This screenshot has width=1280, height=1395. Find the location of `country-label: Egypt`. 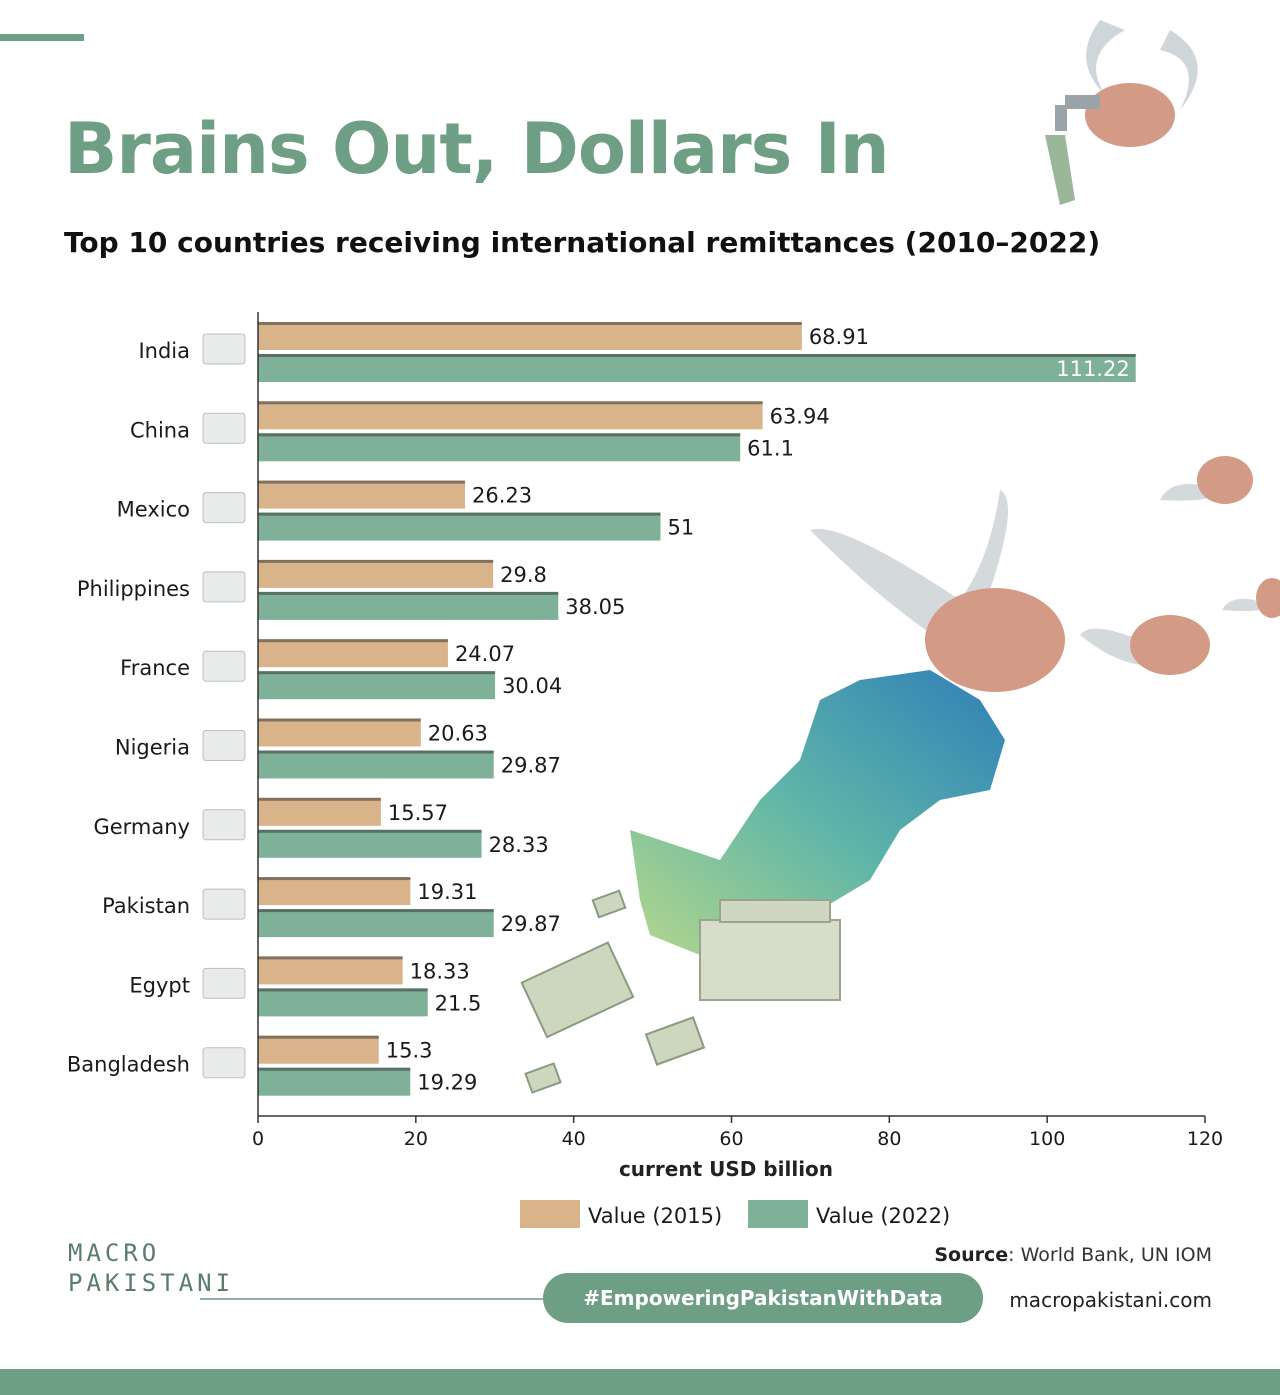

country-label: Egypt is located at coordinates (159, 985).